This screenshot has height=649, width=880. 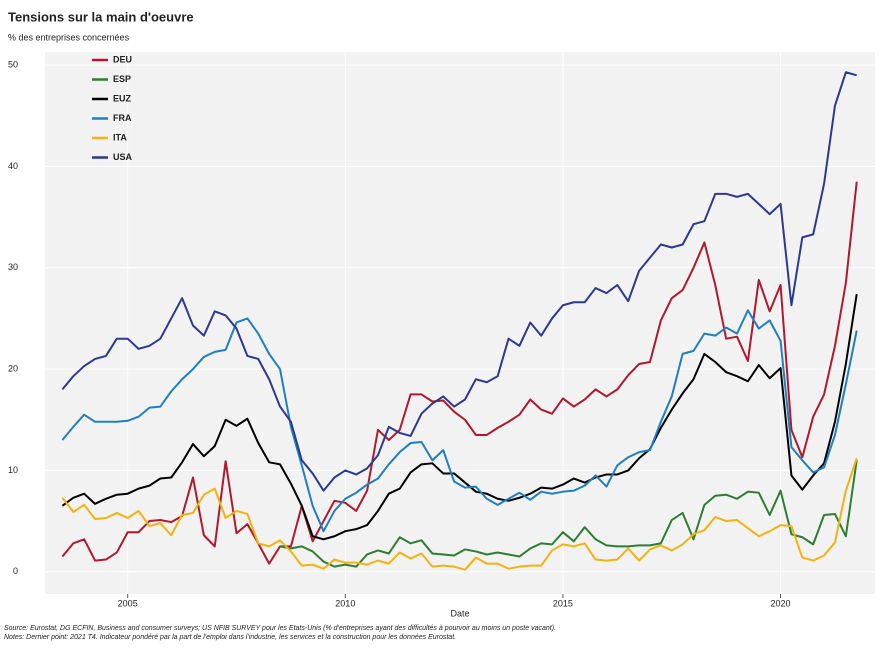 What do you see at coordinates (128, 603) in the screenshot?
I see `x-tick-label: 2005` at bounding box center [128, 603].